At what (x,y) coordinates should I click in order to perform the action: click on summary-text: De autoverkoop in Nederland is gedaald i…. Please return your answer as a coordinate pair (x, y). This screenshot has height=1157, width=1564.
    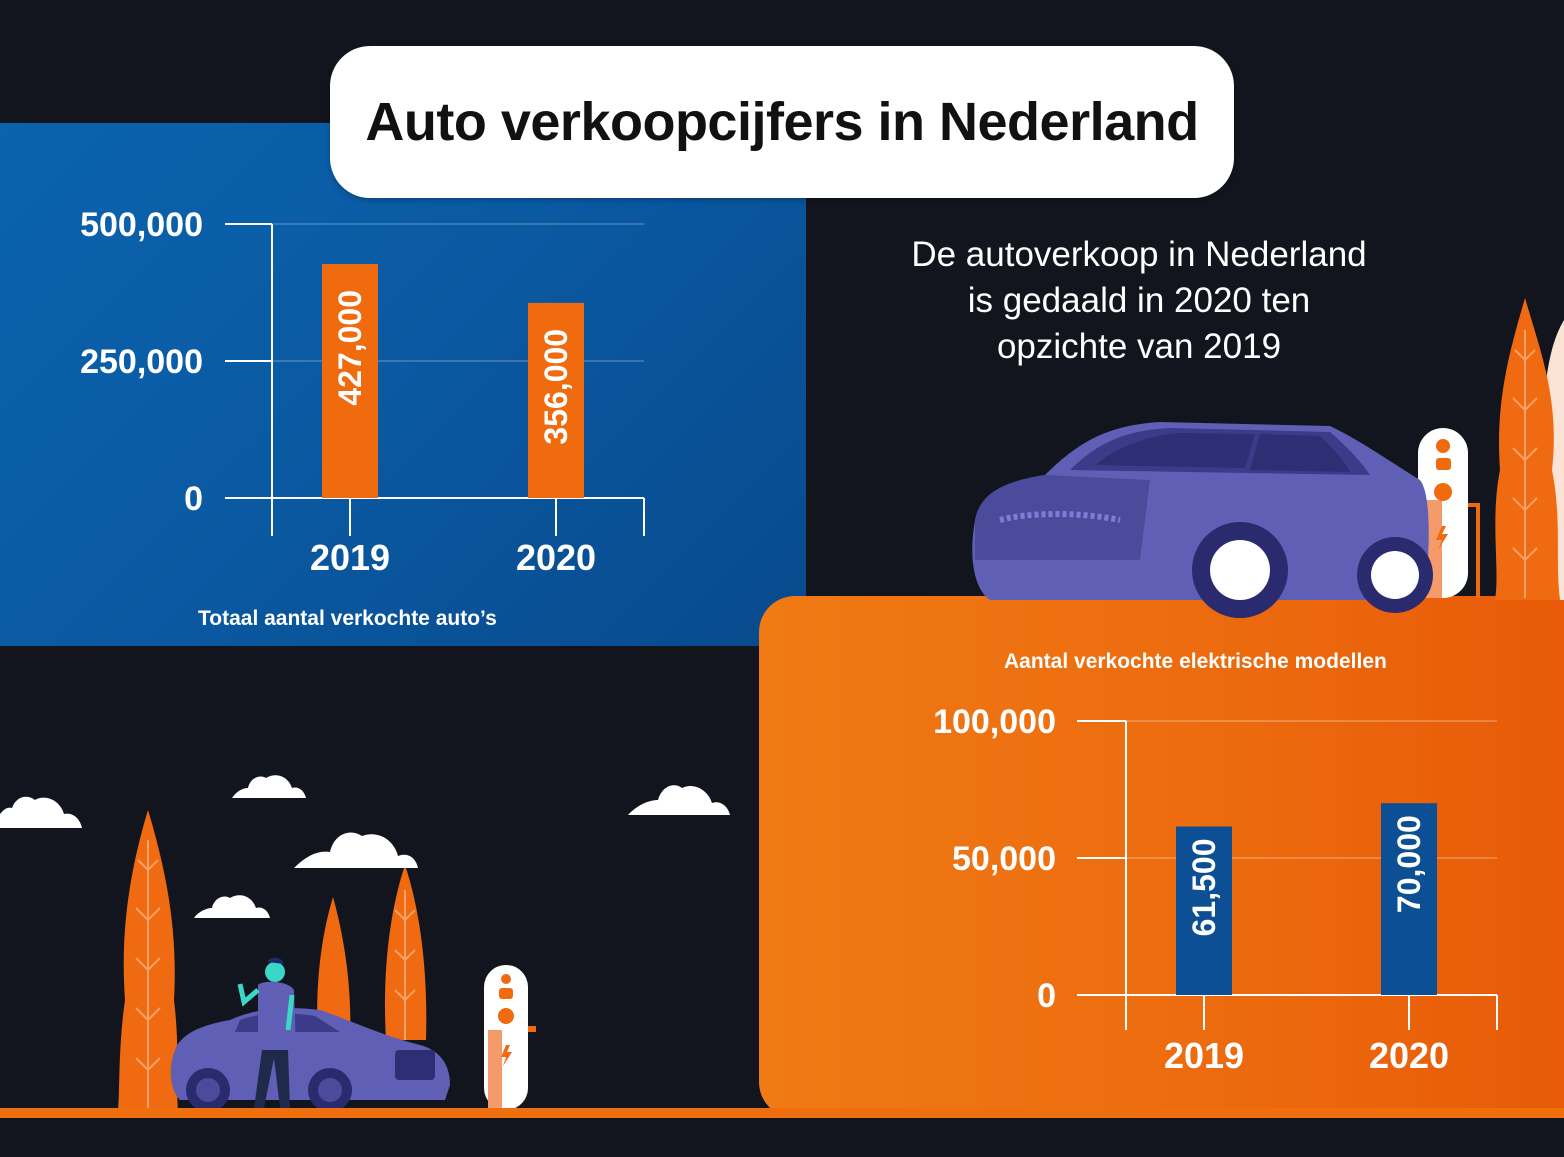
    Looking at the image, I should click on (1139, 301).